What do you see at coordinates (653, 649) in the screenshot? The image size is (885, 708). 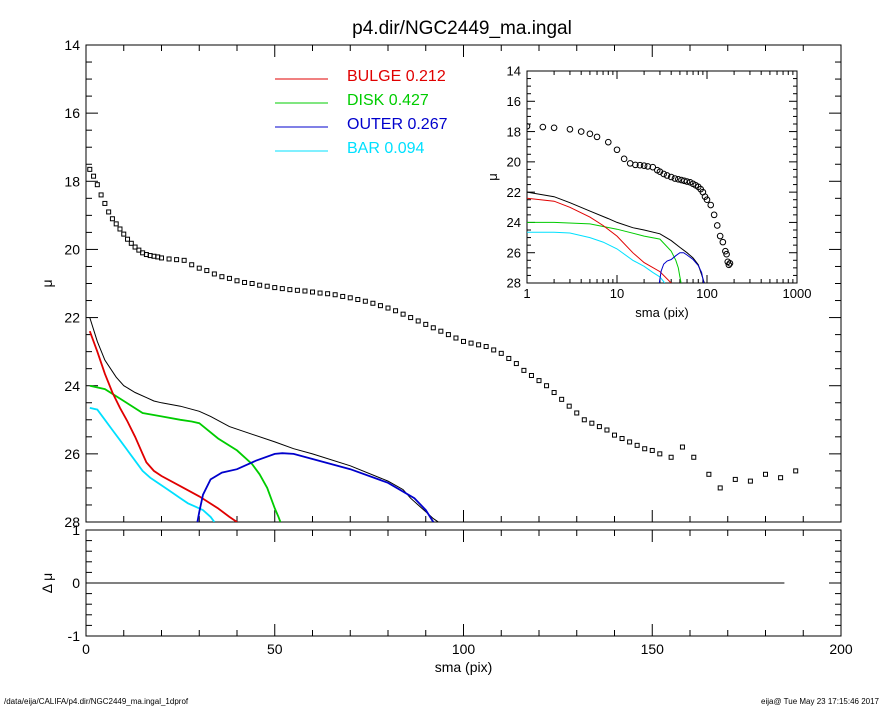 I see `x-tick-label: 150` at bounding box center [653, 649].